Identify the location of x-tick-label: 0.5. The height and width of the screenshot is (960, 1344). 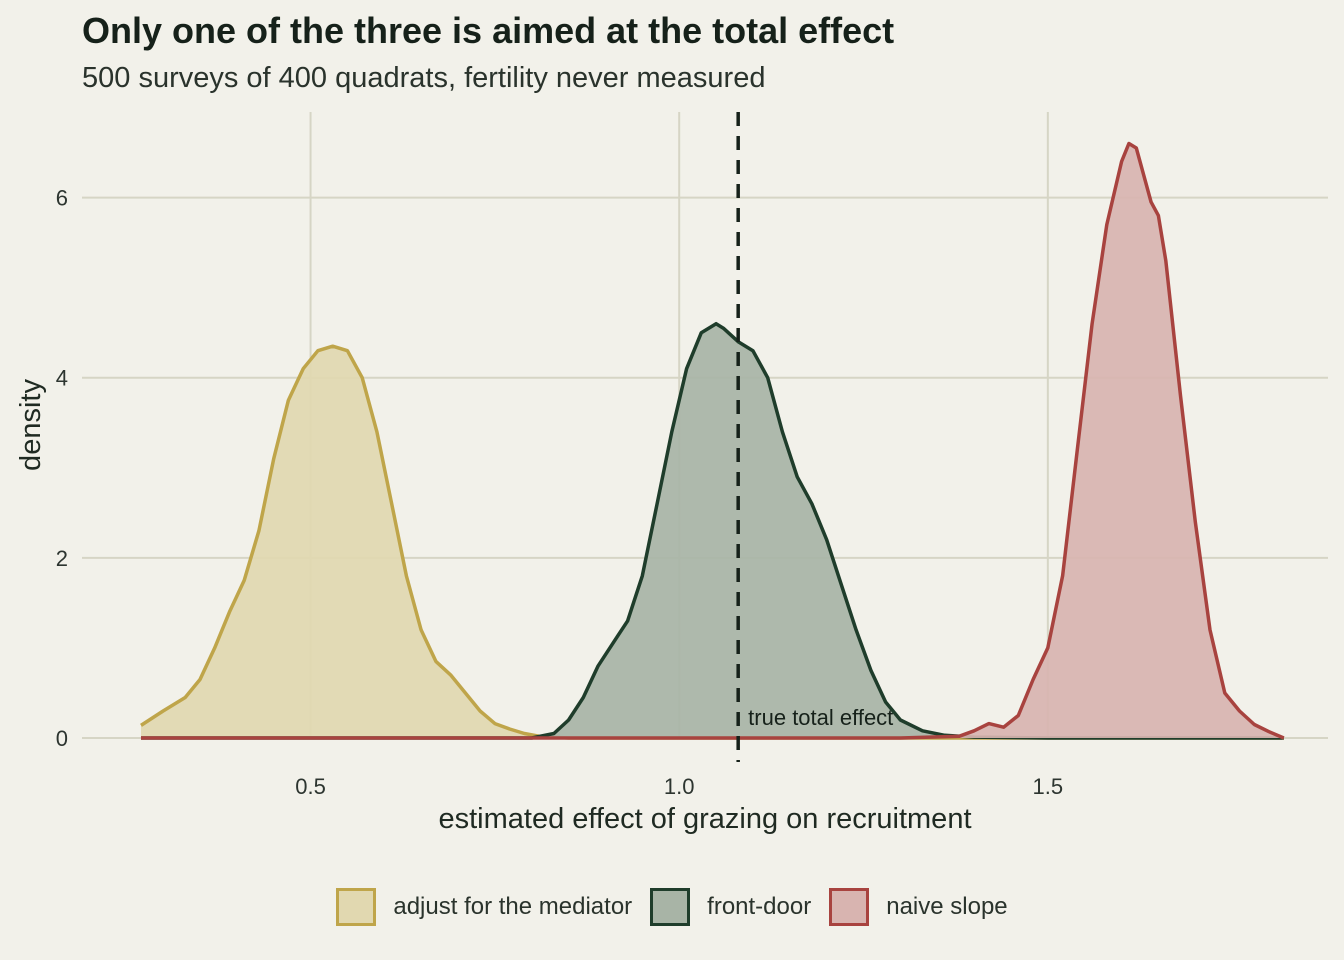
(310, 786).